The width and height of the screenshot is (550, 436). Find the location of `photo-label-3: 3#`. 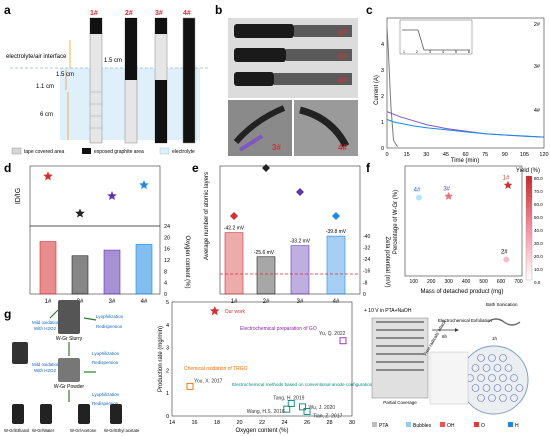

photo-label-3: 3# is located at coordinates (342, 56).